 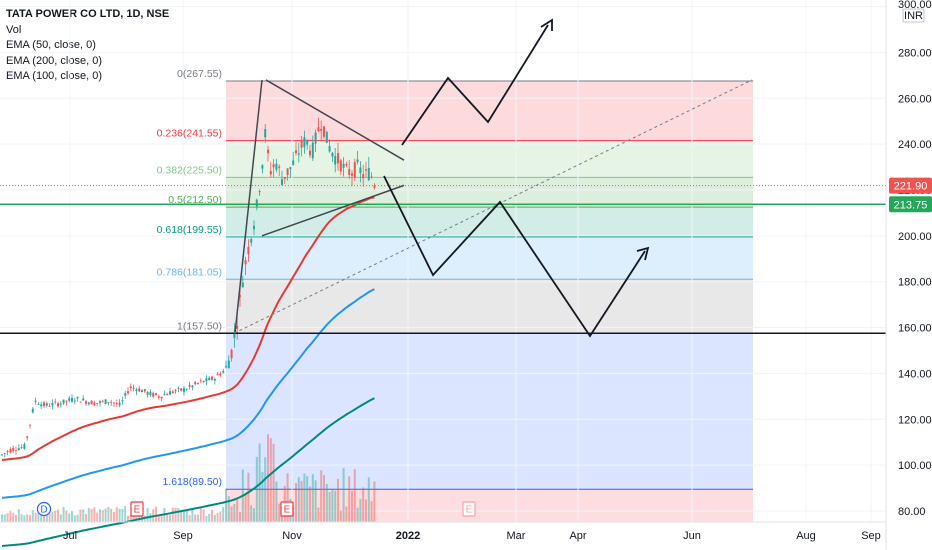 I want to click on bullish-projection-path, so click(x=475, y=85).